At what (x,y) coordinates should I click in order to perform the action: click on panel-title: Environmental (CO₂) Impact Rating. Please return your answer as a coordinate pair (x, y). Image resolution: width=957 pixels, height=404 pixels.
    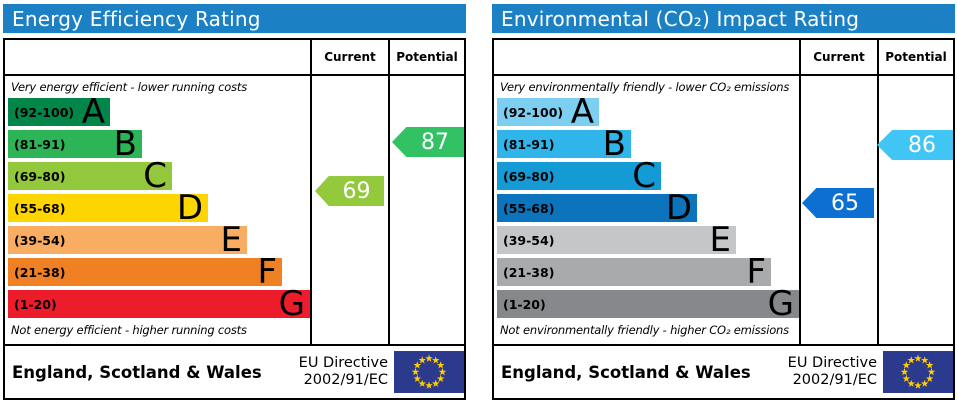
    Looking at the image, I should click on (680, 18).